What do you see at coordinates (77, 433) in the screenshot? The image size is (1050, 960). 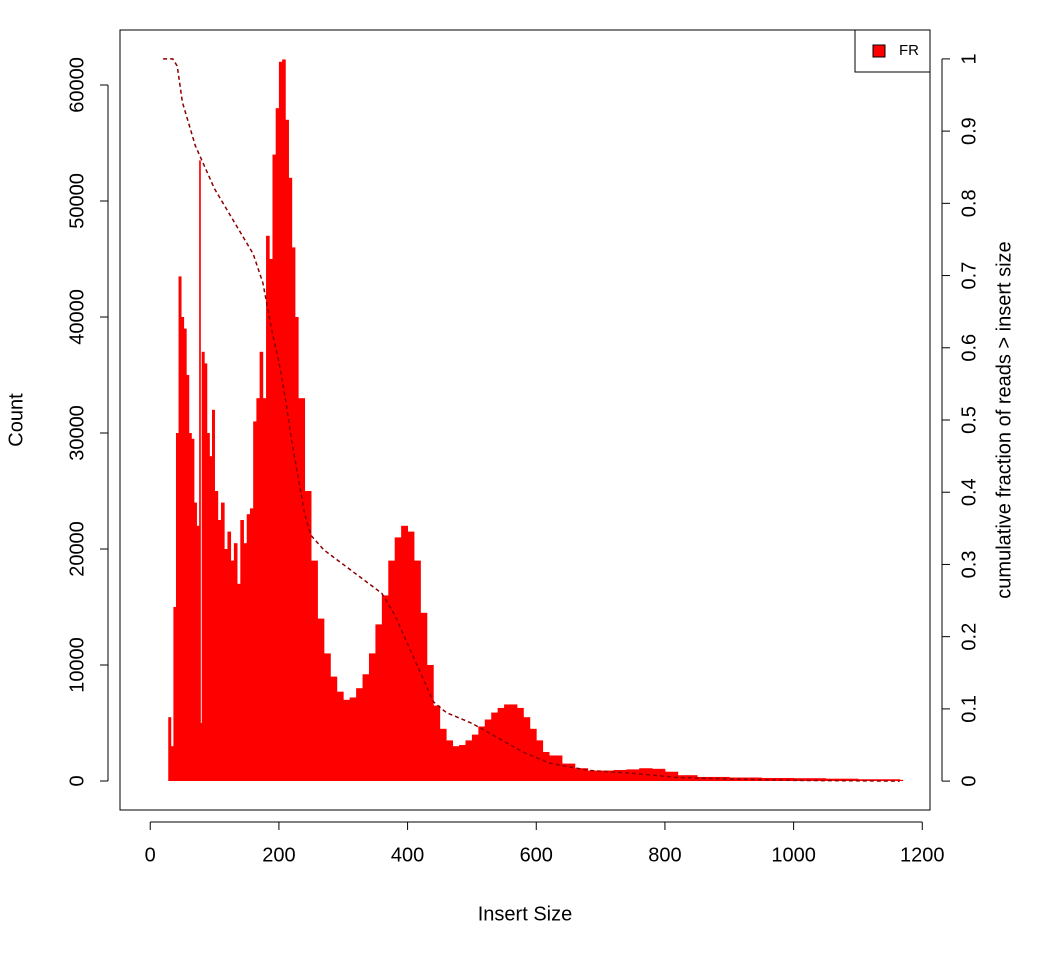 I see `y-tick-label: 30000` at bounding box center [77, 433].